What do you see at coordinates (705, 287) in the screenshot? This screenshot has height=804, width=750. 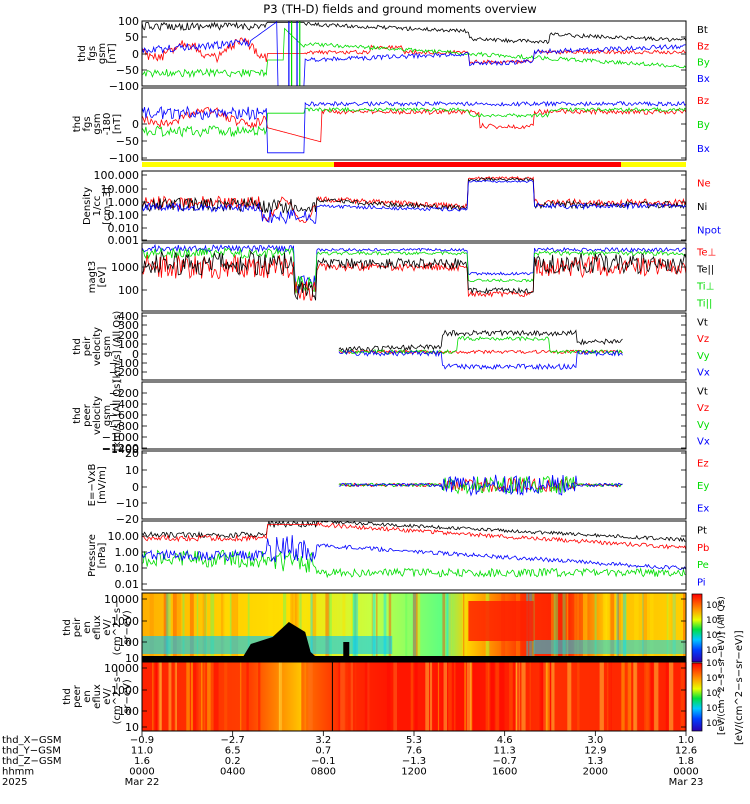 I see `legend-entry: Ti⊥` at bounding box center [705, 287].